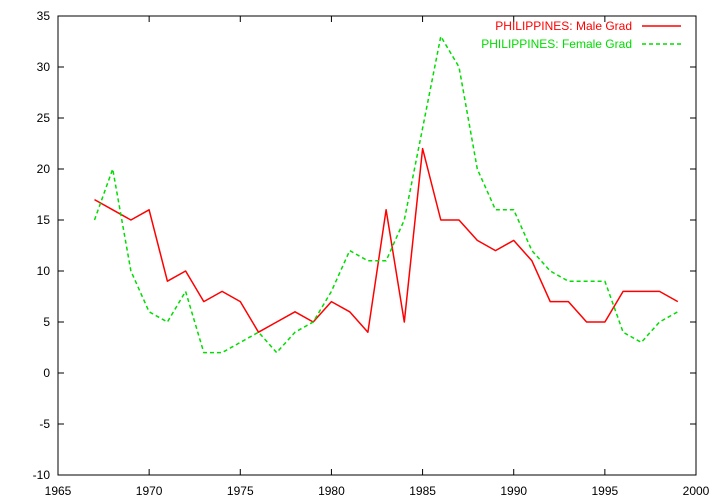 This screenshot has height=504, width=720. Describe the element at coordinates (58, 491) in the screenshot. I see `x-tick-label: 1965` at that location.